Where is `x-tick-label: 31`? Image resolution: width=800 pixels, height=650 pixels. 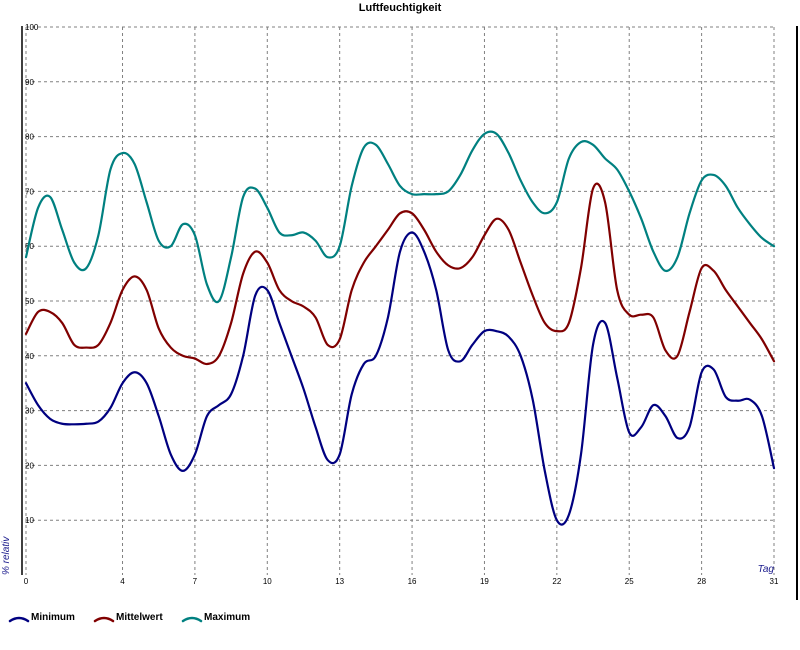
x-tick-label: 31 is located at coordinates (774, 581).